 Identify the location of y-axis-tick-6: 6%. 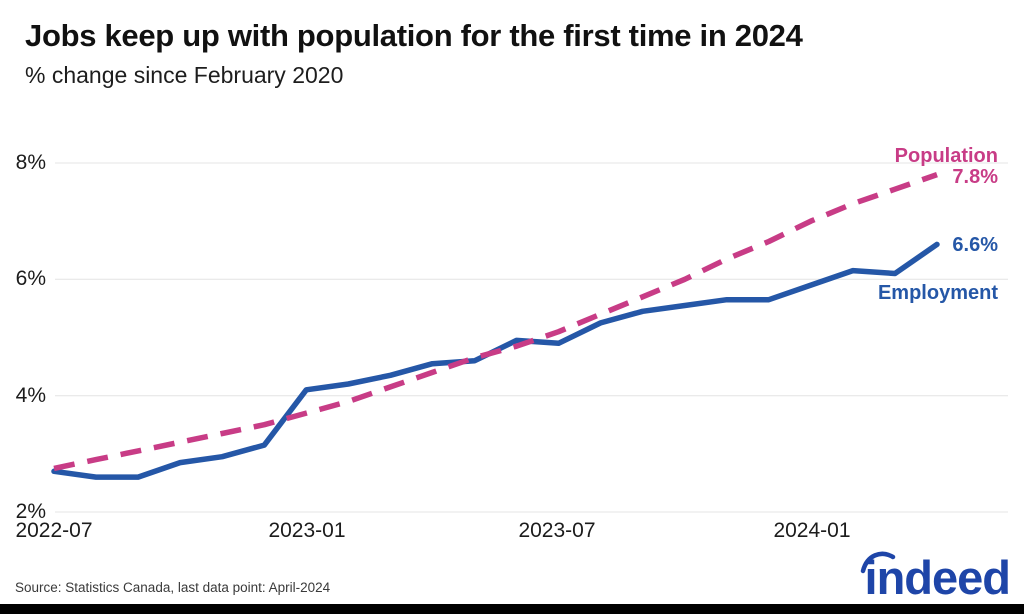
(30, 278).